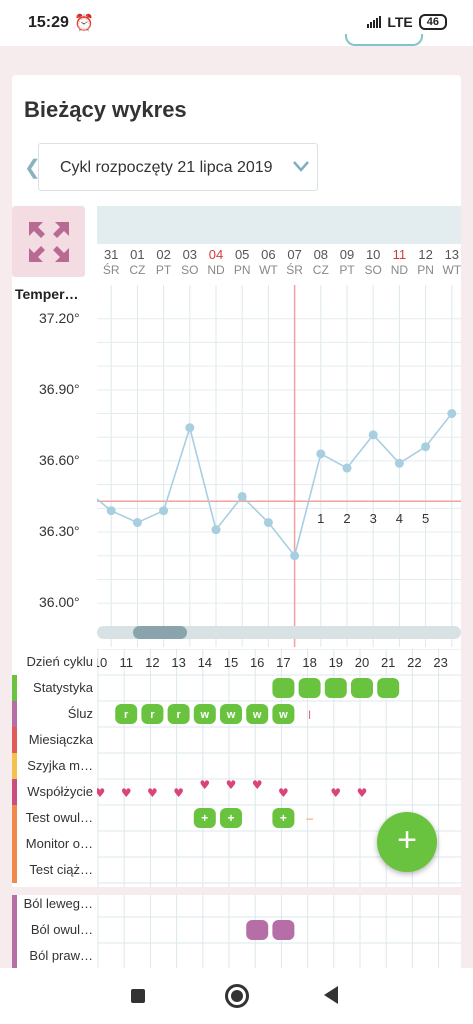 This screenshot has height=1024, width=473. Describe the element at coordinates (60, 791) in the screenshot. I see `row-label-text: Współżycie` at that location.